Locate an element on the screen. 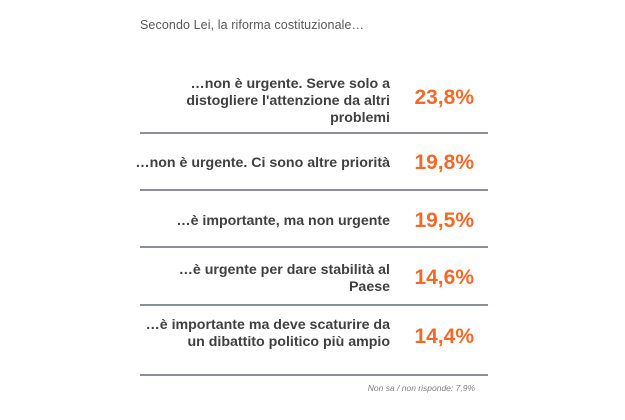  row-value: 14,6% is located at coordinates (444, 277).